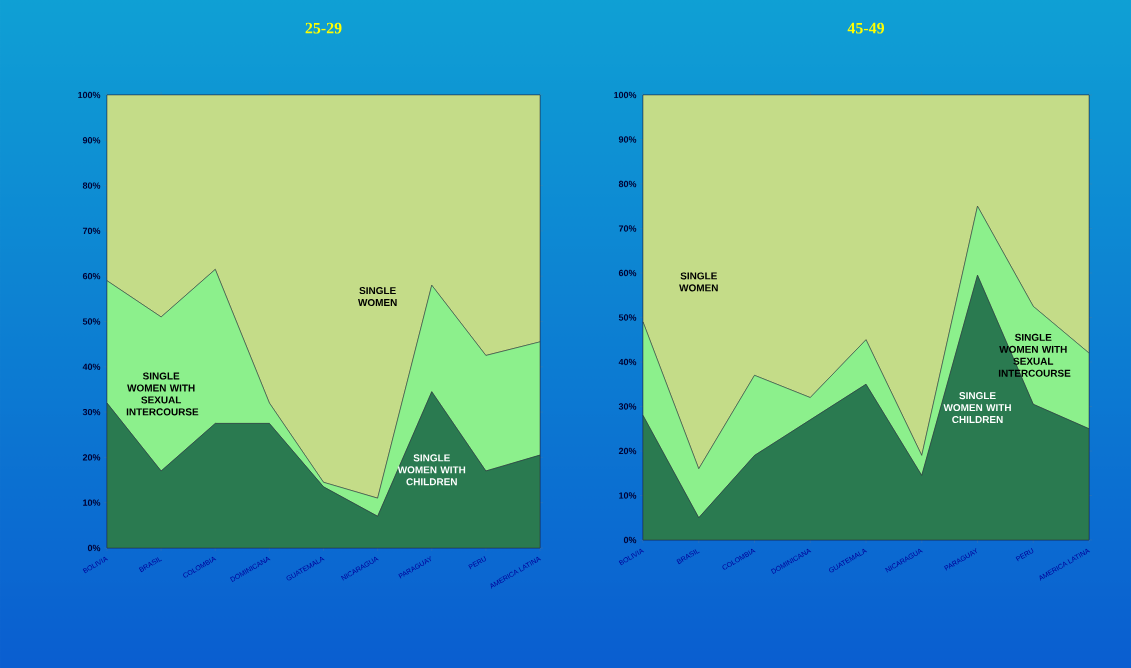  What do you see at coordinates (323, 28) in the screenshot?
I see `chart-title: 25-29` at bounding box center [323, 28].